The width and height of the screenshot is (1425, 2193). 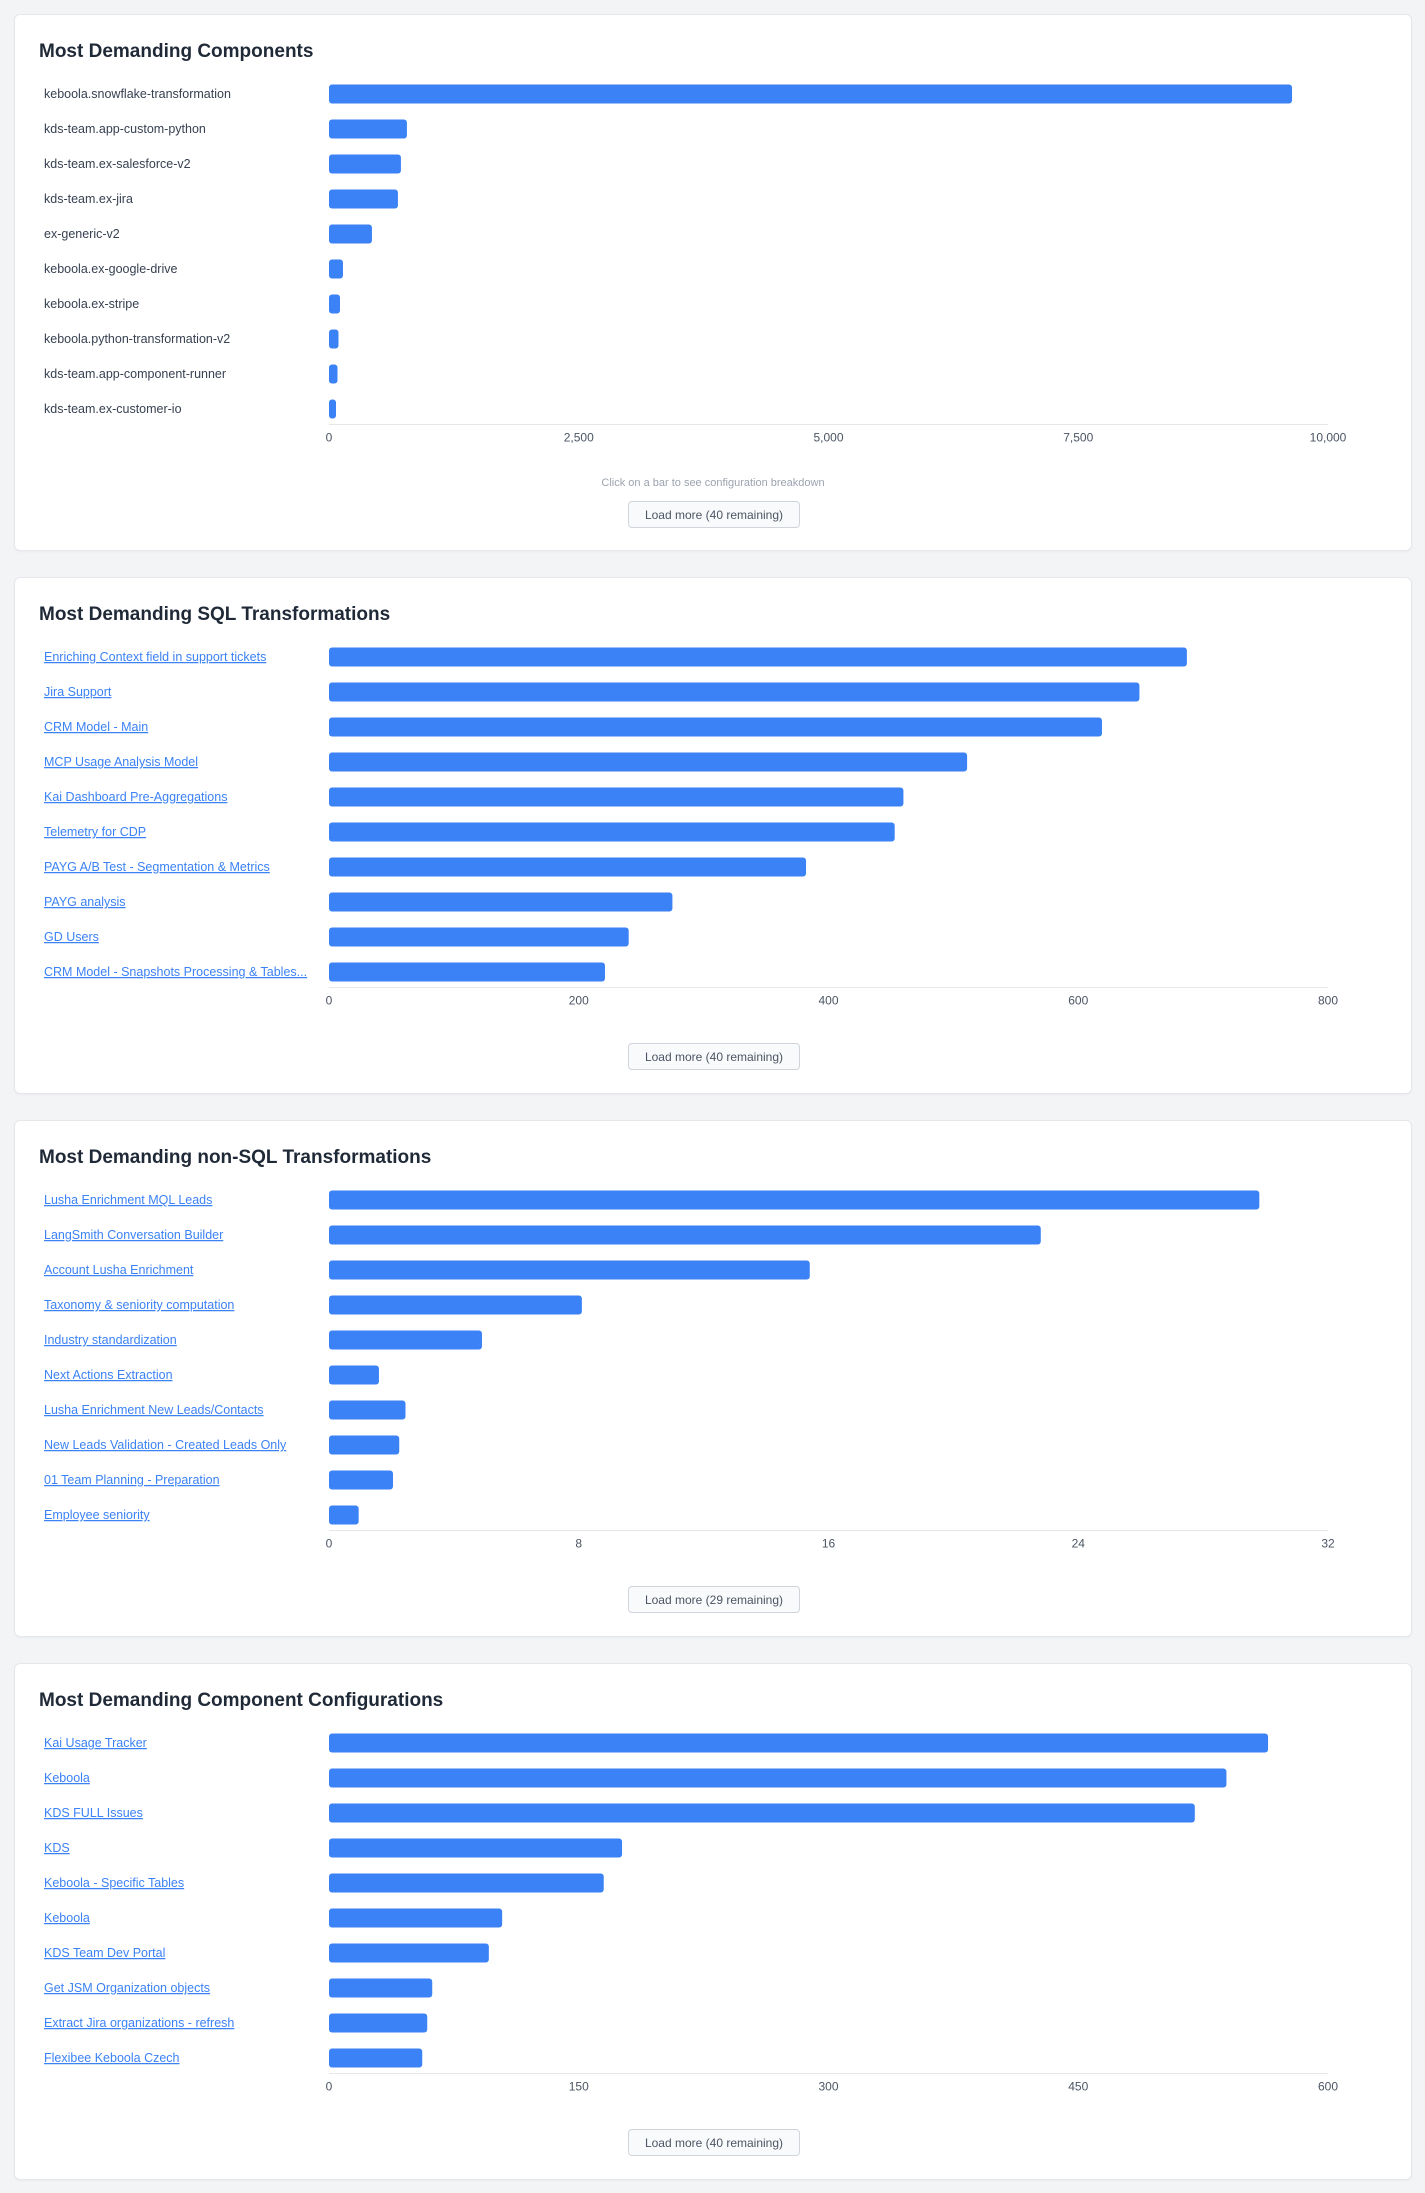 I want to click on component-configuration-label-2: Keboola, so click(x=67, y=1778).